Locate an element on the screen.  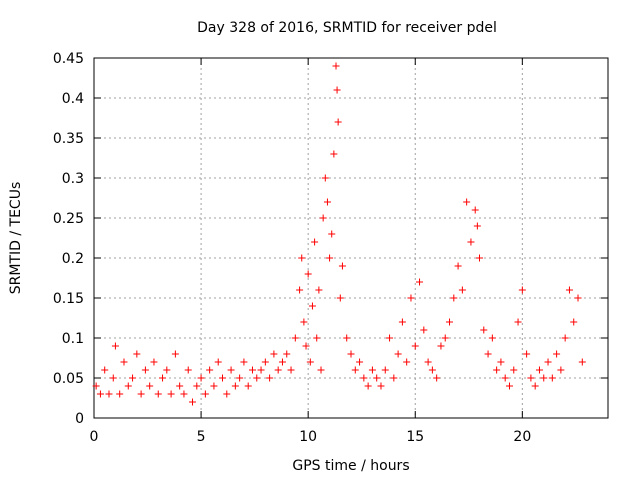
x-tick-label: 20 is located at coordinates (522, 437).